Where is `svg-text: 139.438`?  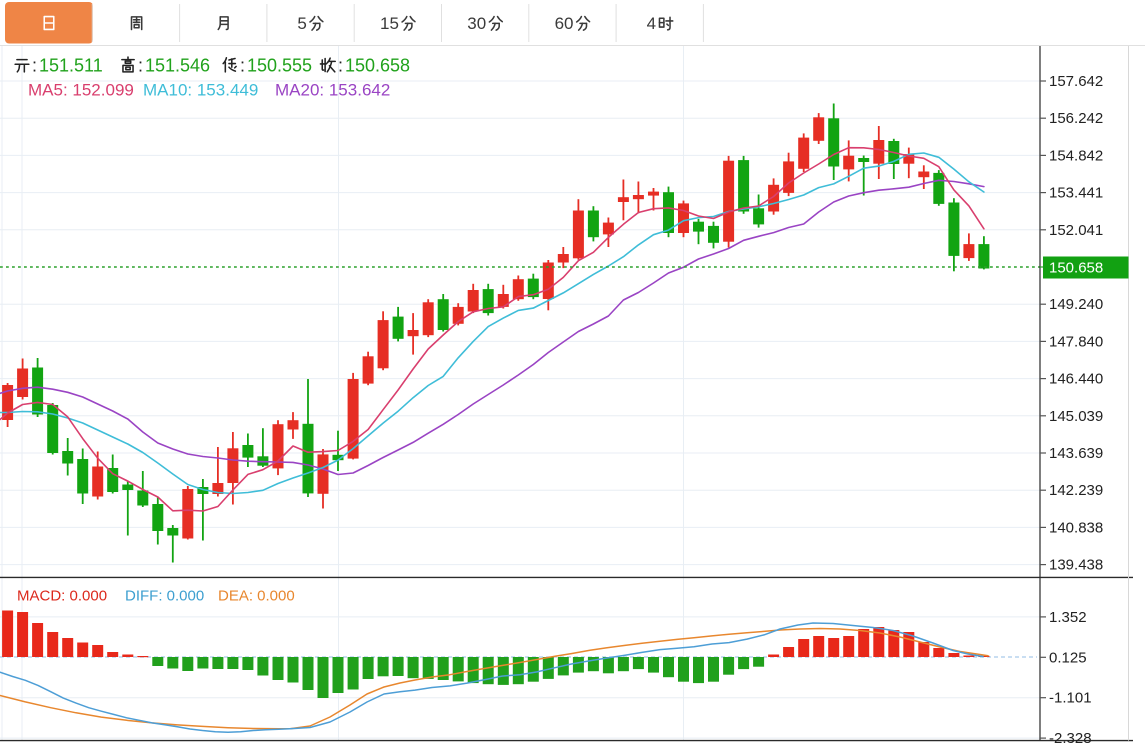
svg-text: 139.438 is located at coordinates (1076, 565).